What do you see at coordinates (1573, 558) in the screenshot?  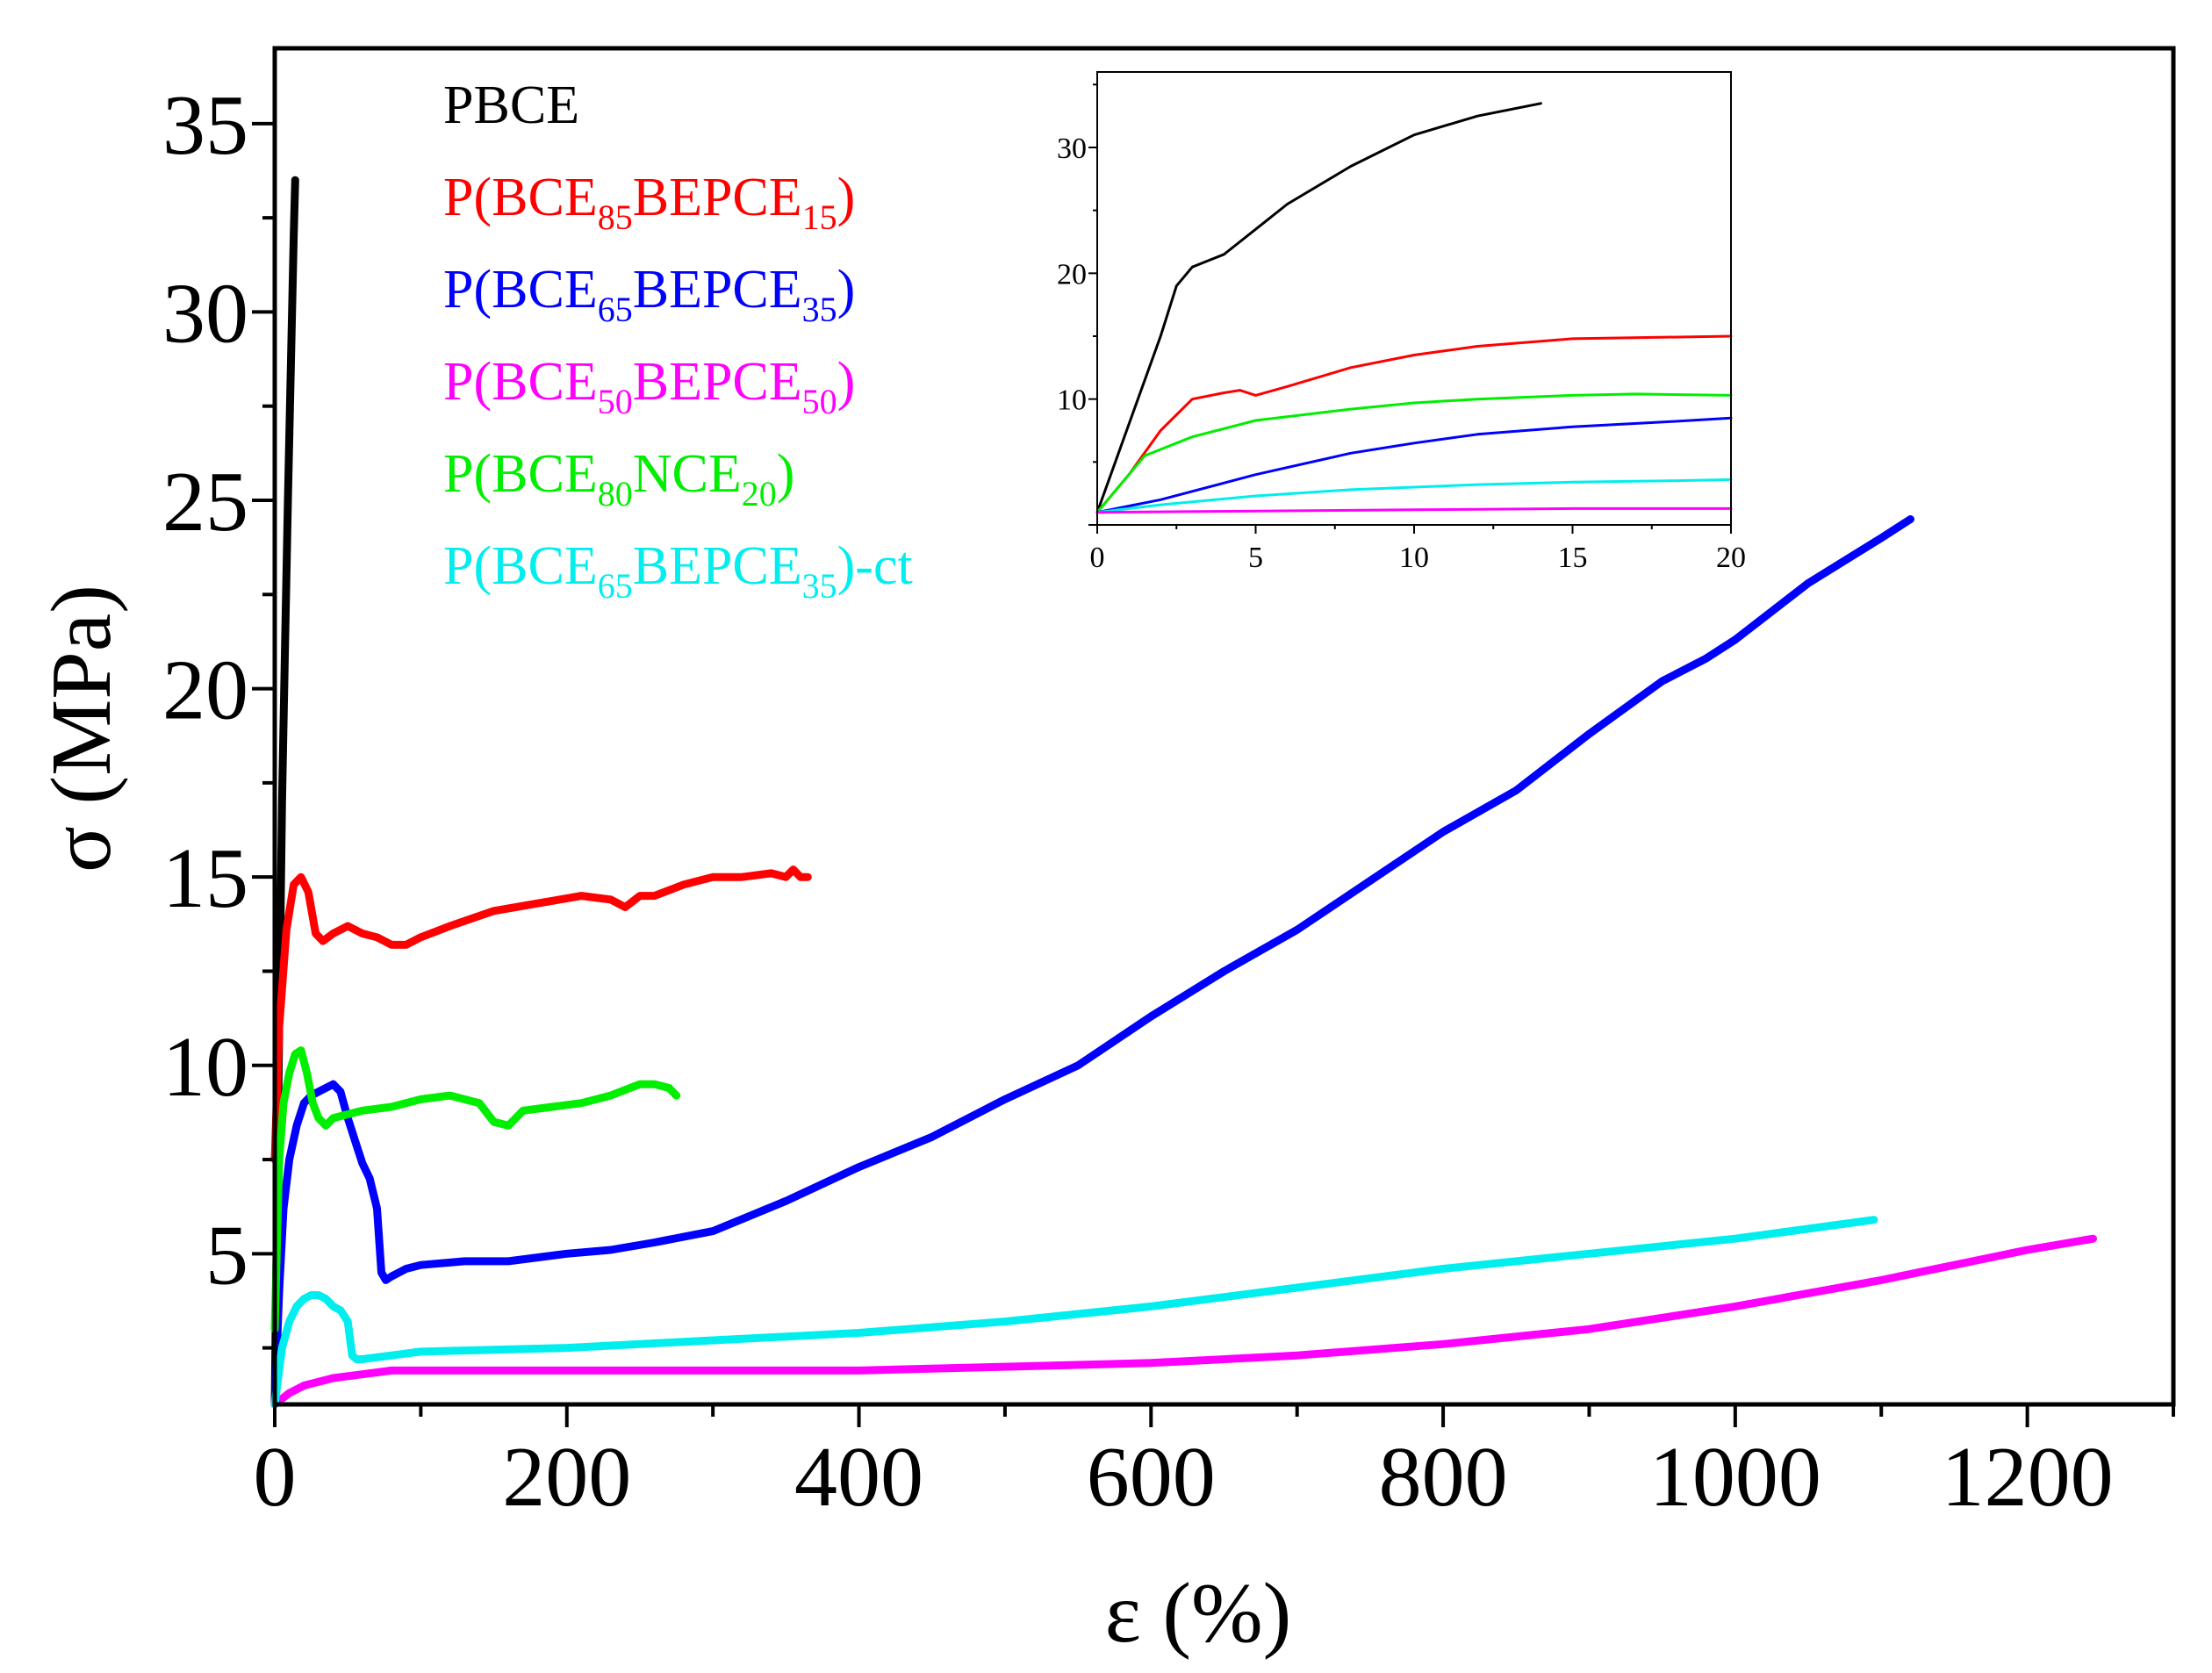 I see `inset-x-tick-label: 15` at bounding box center [1573, 558].